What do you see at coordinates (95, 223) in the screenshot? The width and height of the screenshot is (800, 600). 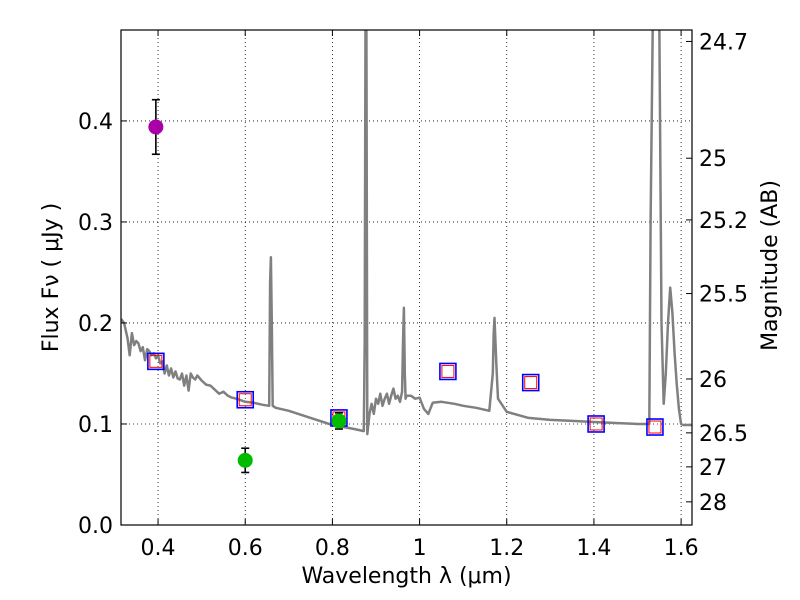 I see `y-tick-label: 0.3` at bounding box center [95, 223].